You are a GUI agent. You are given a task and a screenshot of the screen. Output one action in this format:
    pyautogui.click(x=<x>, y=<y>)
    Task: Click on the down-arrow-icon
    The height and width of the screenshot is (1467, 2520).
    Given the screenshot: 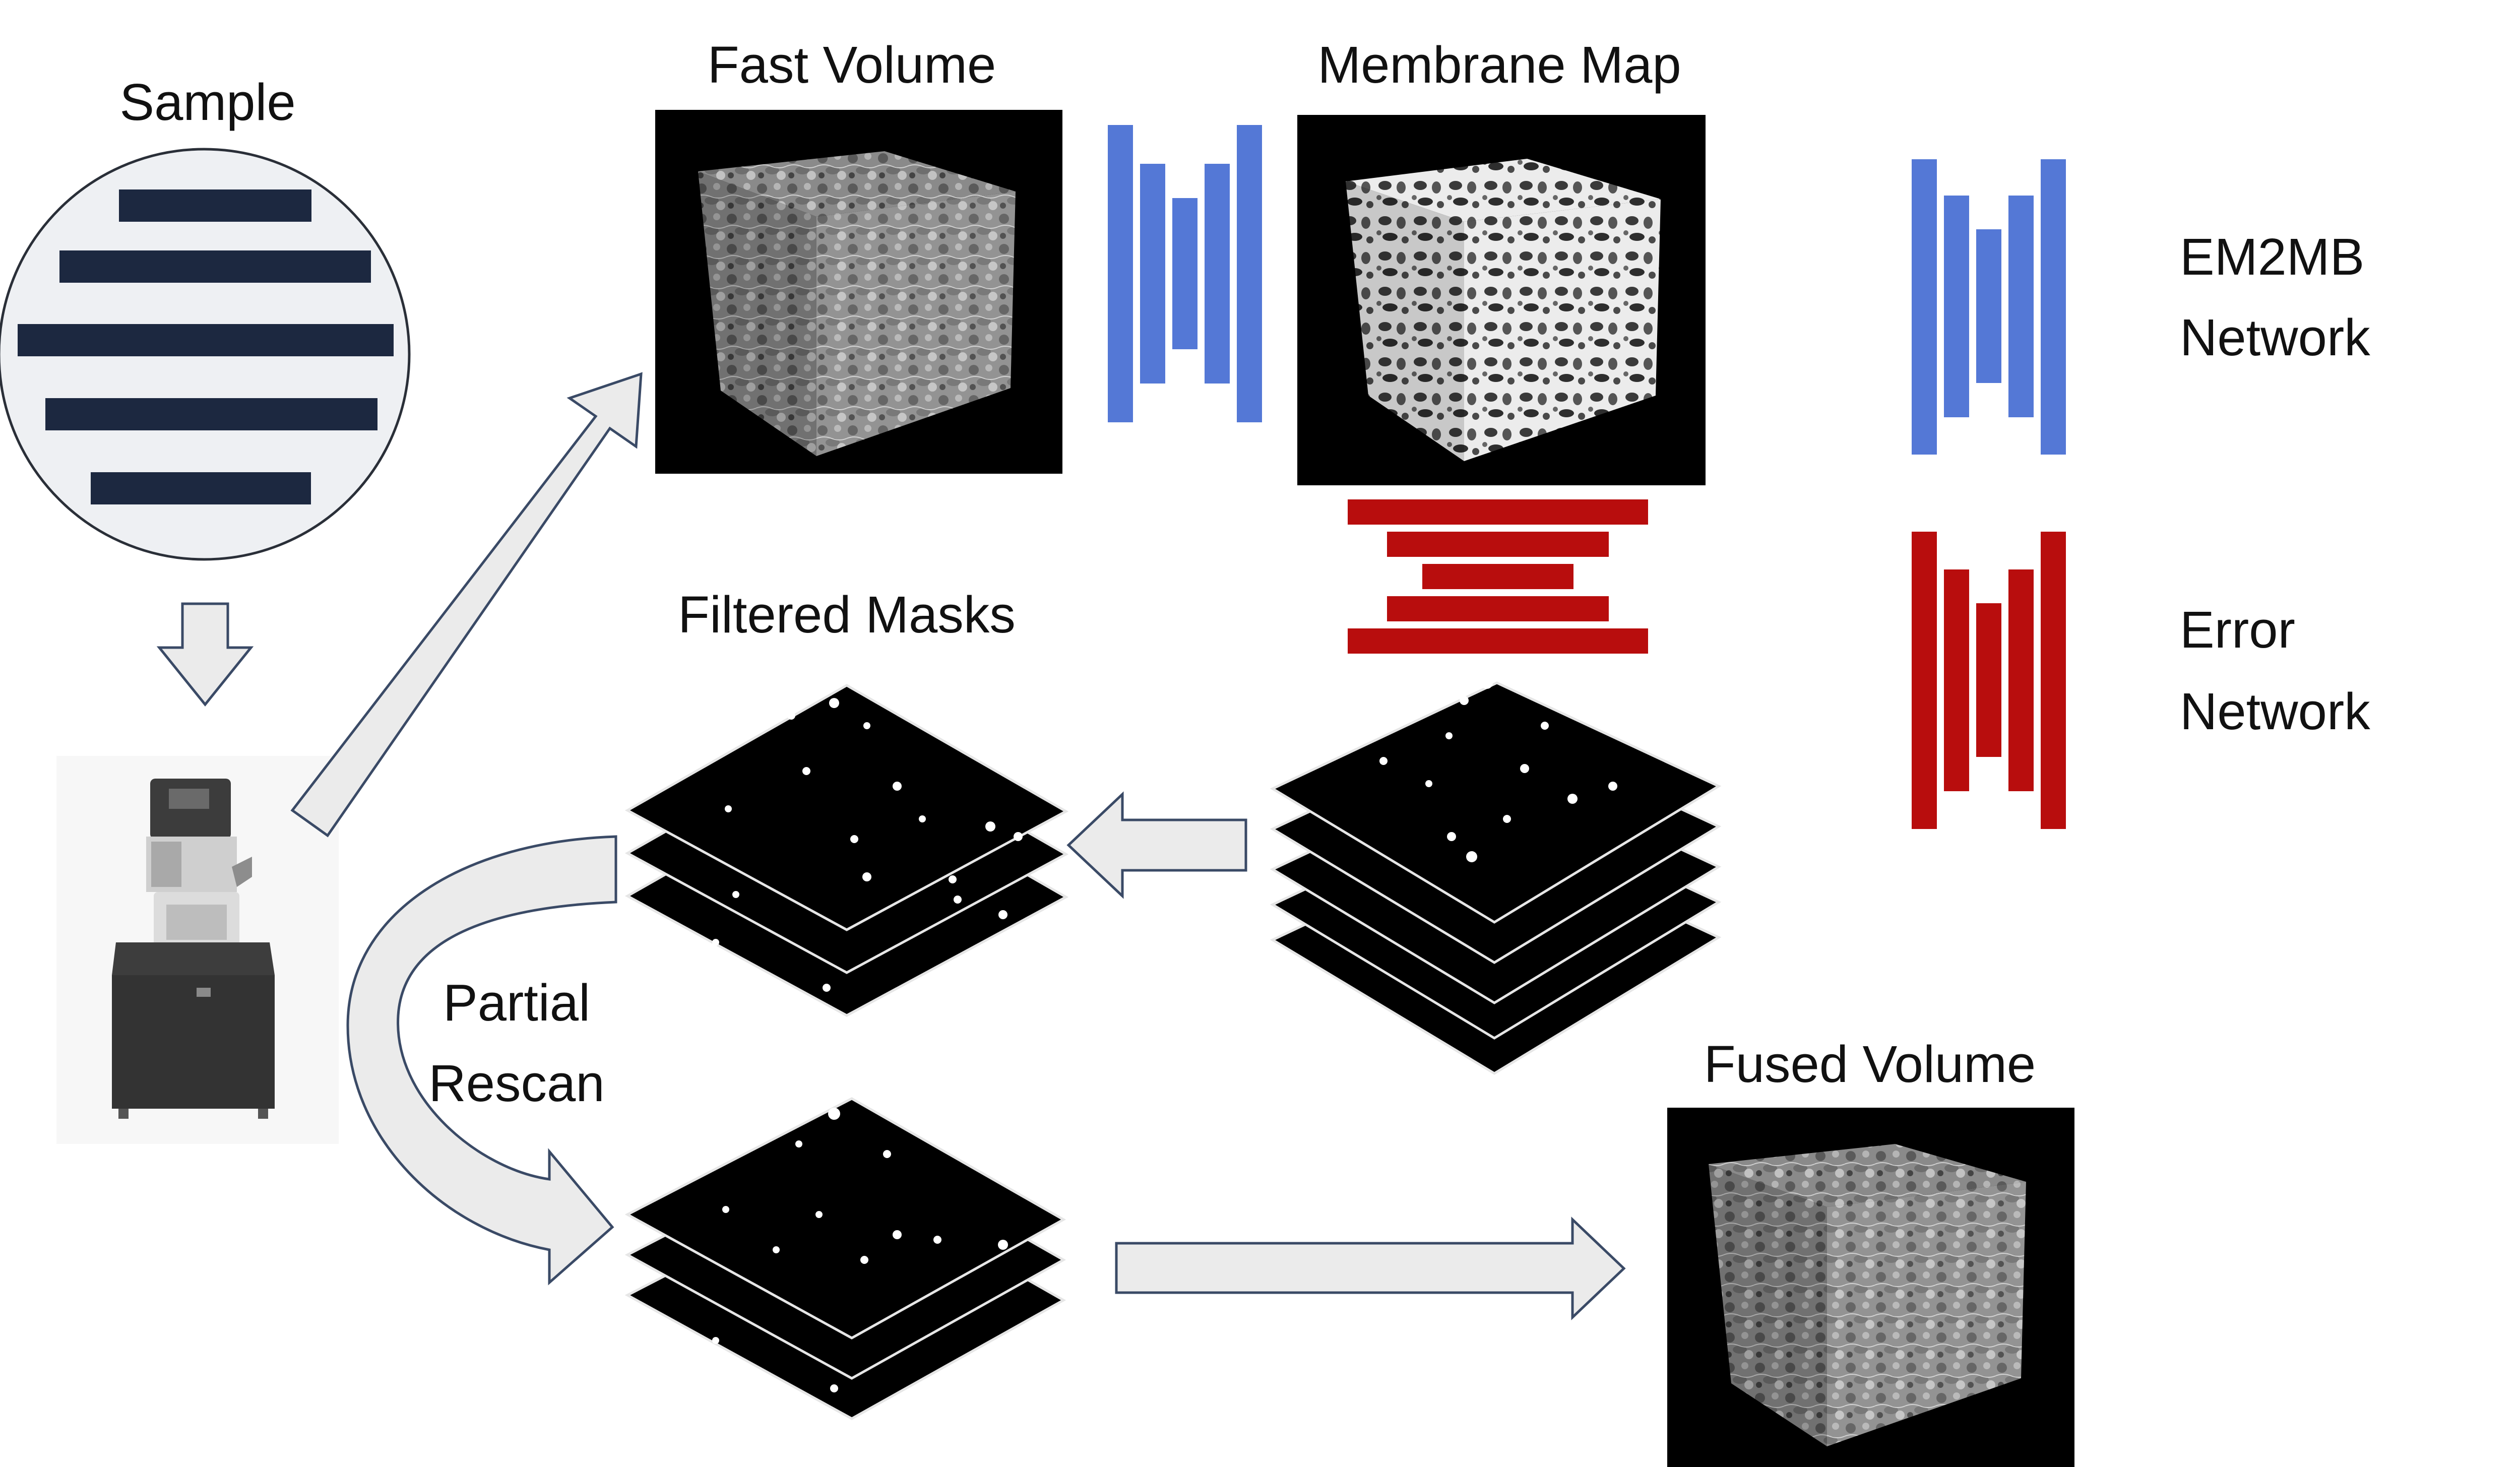 What is the action you would take?
    pyautogui.click(x=205, y=654)
    